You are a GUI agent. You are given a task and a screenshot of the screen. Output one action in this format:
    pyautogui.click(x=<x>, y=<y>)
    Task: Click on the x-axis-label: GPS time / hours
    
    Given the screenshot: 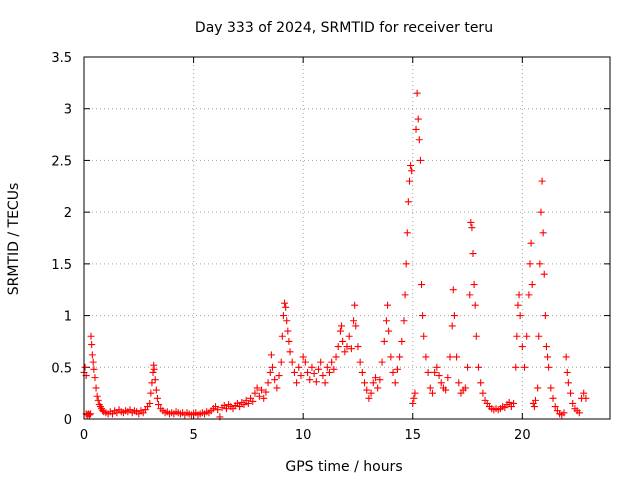 What is the action you would take?
    pyautogui.click(x=343, y=467)
    